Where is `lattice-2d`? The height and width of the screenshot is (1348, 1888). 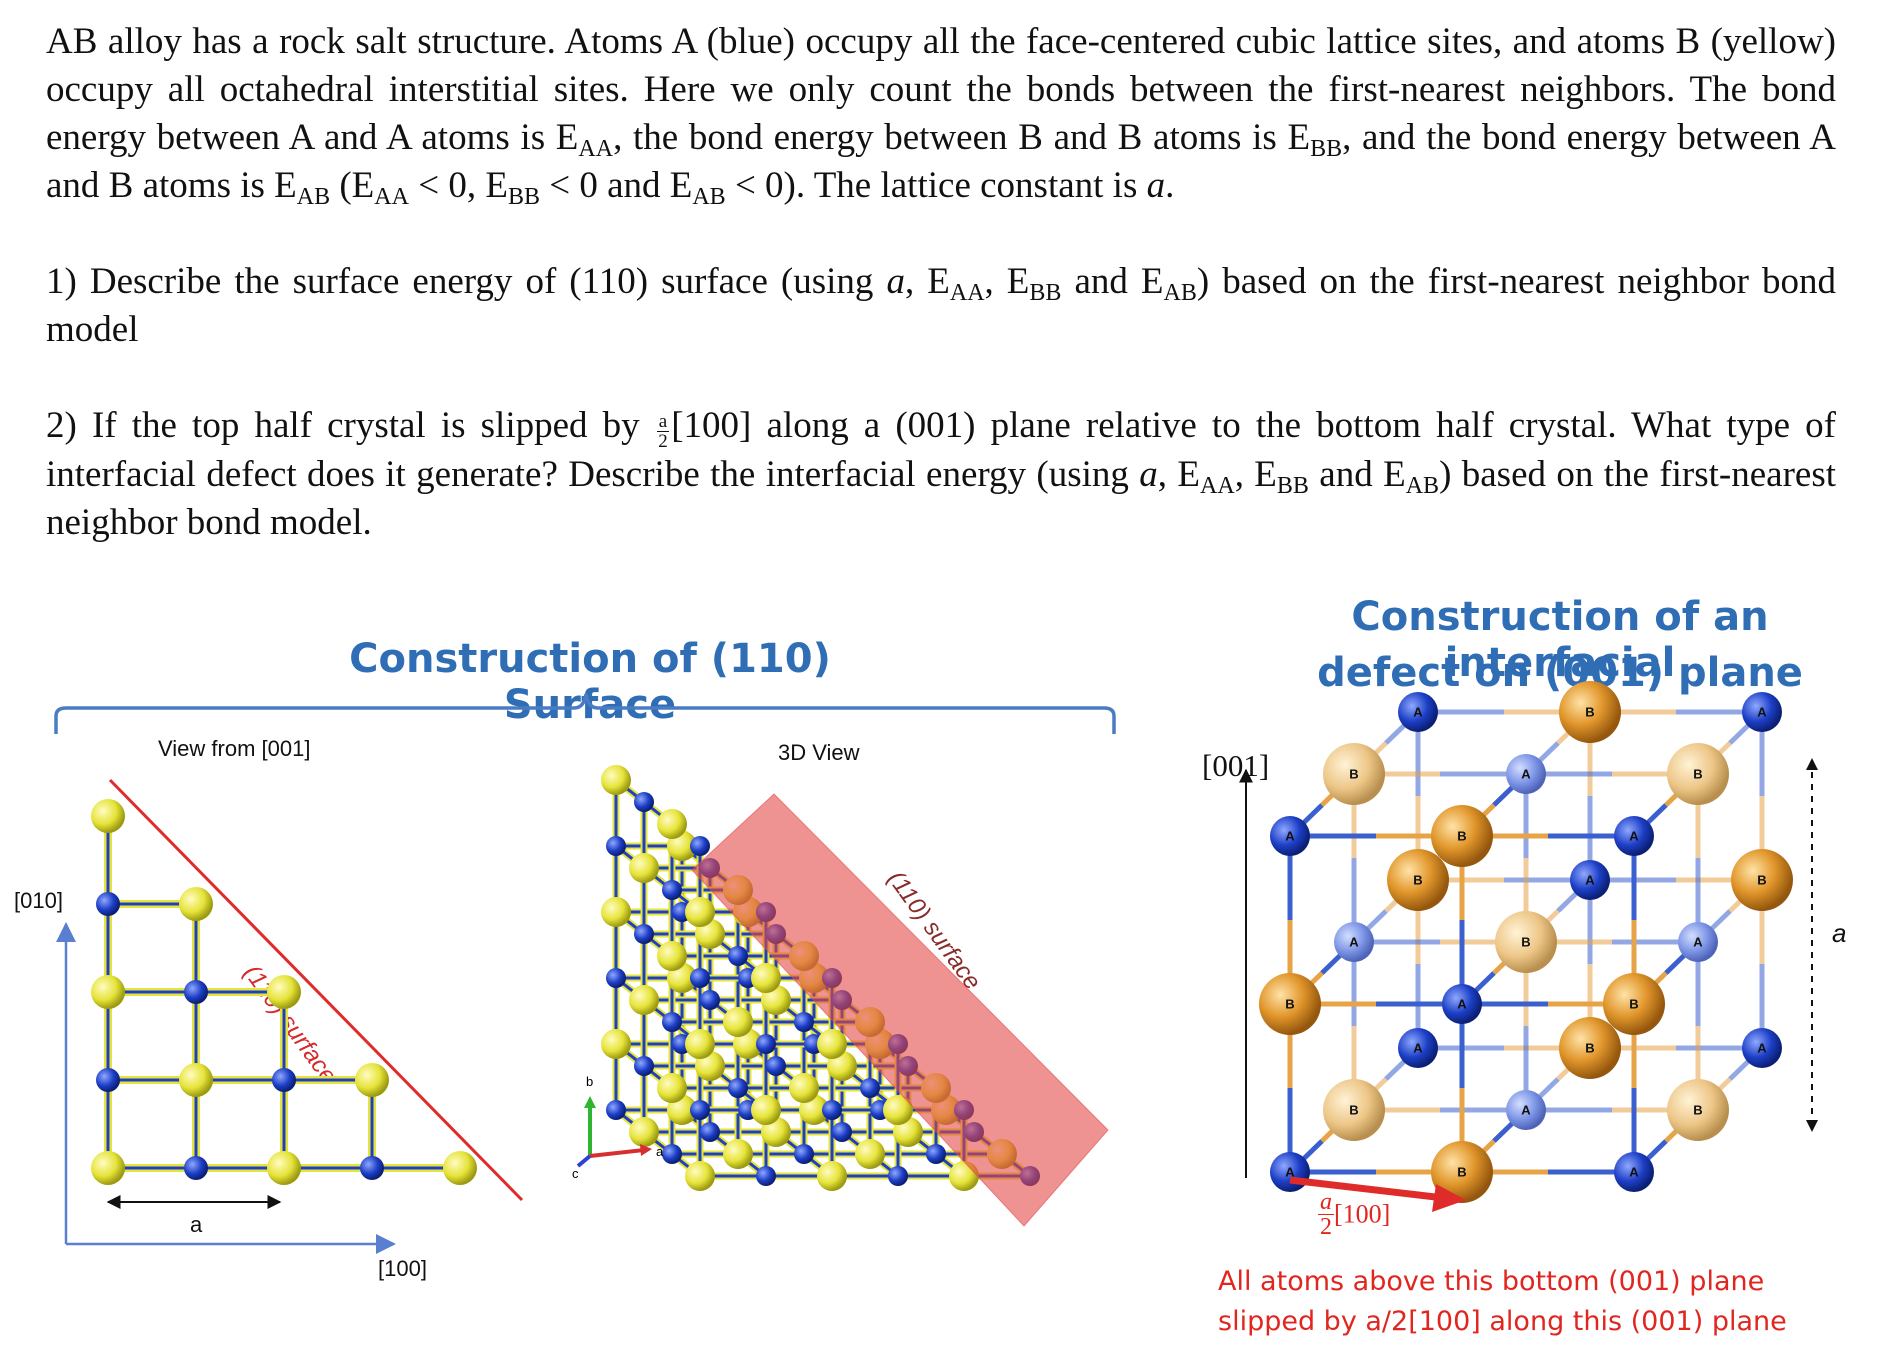
lattice-2d is located at coordinates (290, 1016).